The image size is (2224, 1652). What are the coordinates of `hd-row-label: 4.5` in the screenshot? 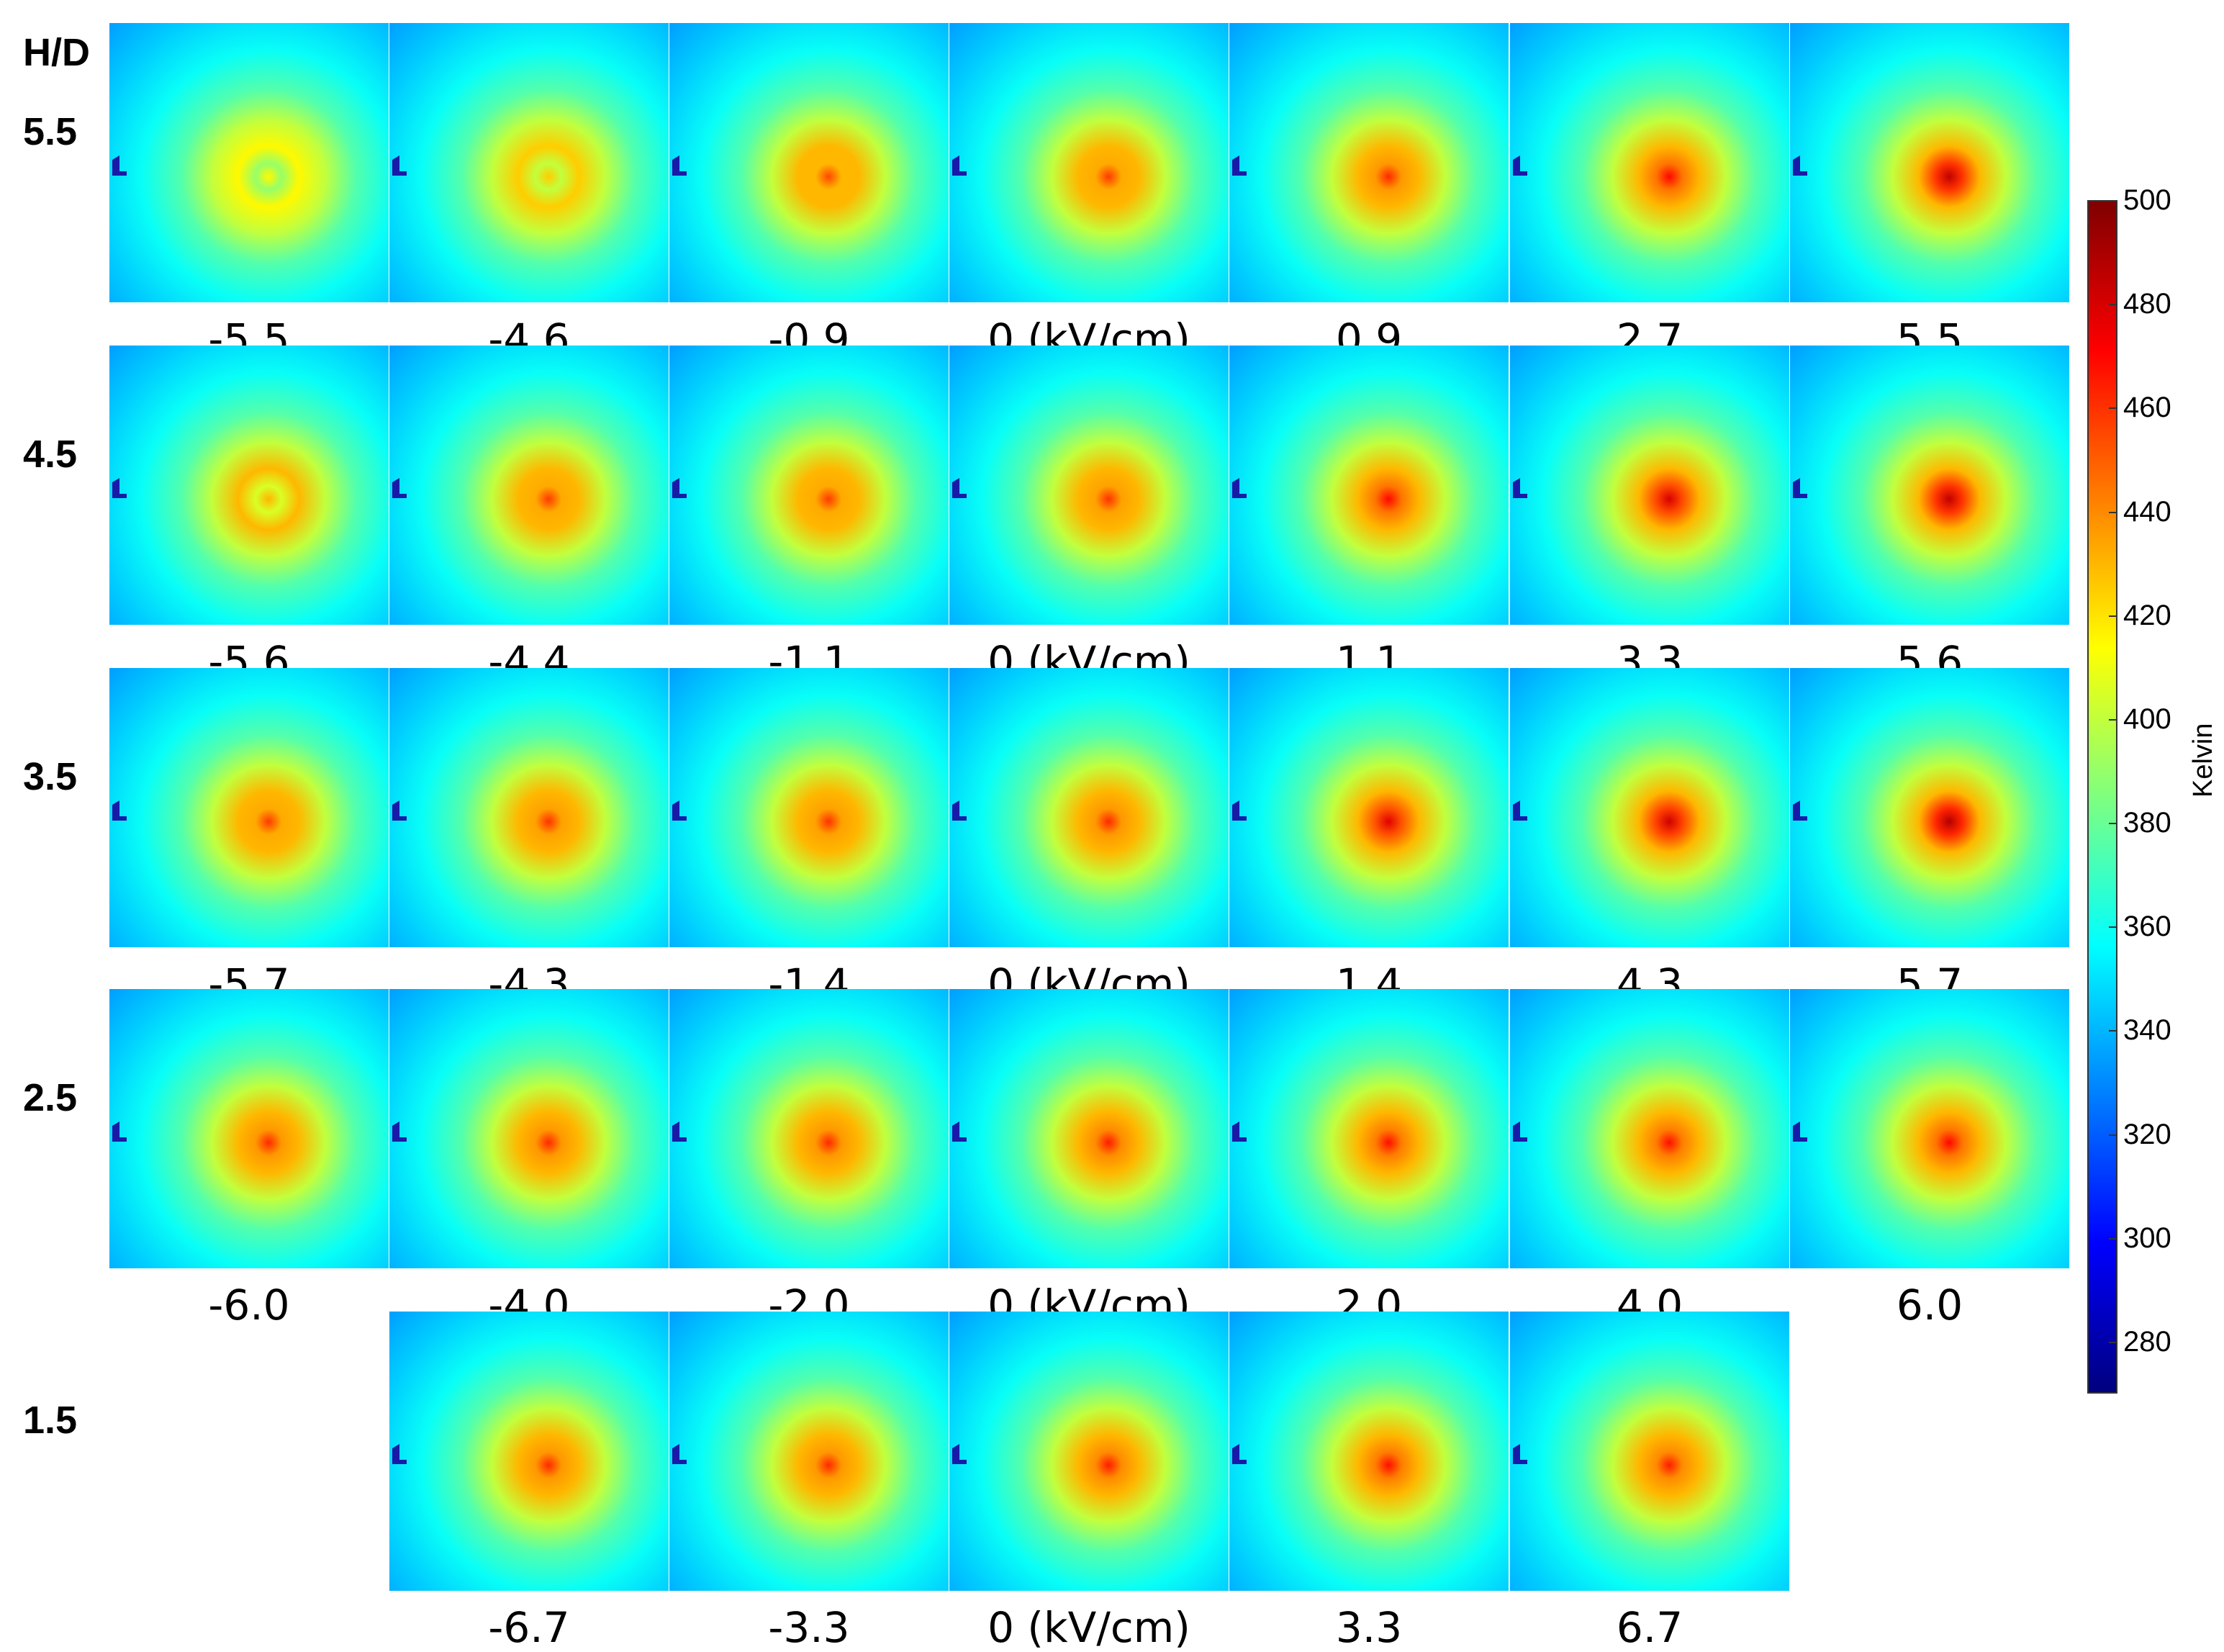 It's located at (50, 454).